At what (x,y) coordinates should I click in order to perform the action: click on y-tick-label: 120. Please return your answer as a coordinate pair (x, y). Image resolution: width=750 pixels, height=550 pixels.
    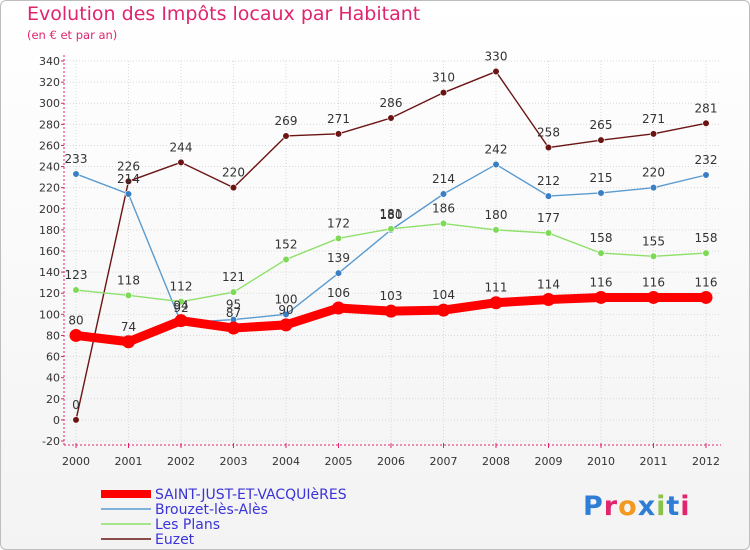
    Looking at the image, I should click on (49, 293).